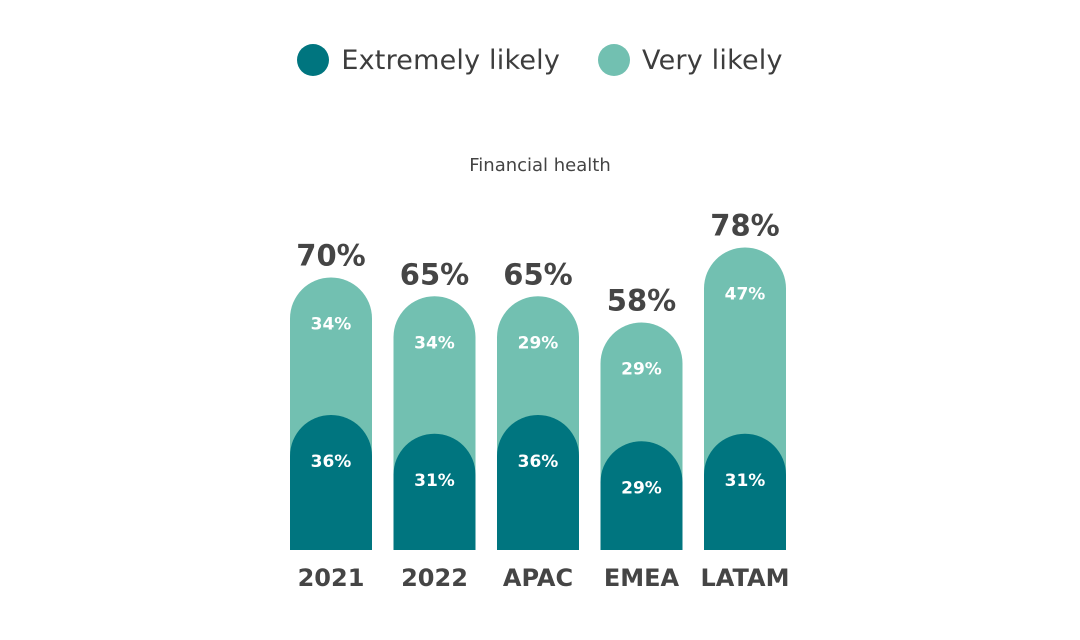  I want to click on chart-title: Financial health, so click(540, 165).